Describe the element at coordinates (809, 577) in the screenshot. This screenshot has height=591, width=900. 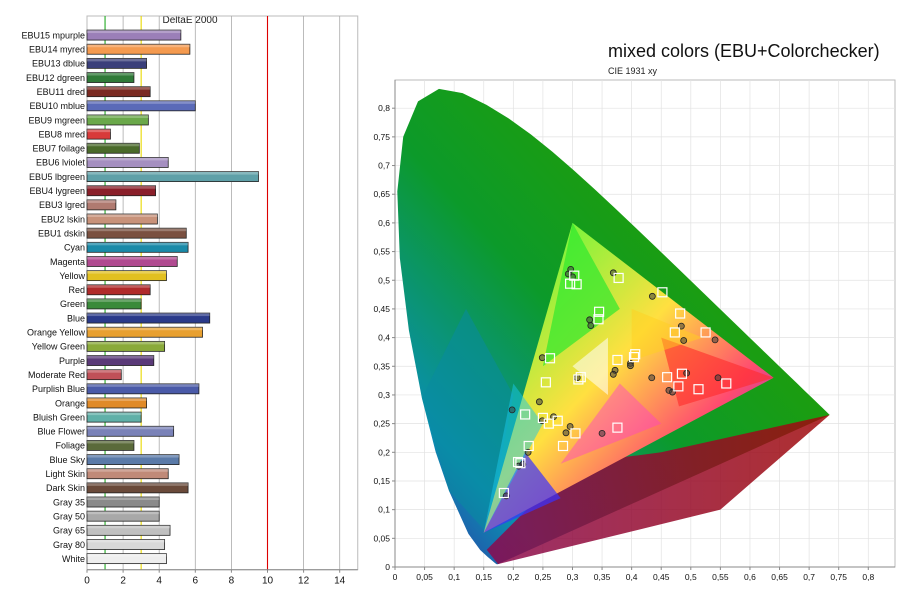
I see `cie-x-tick-label: 0,7` at that location.